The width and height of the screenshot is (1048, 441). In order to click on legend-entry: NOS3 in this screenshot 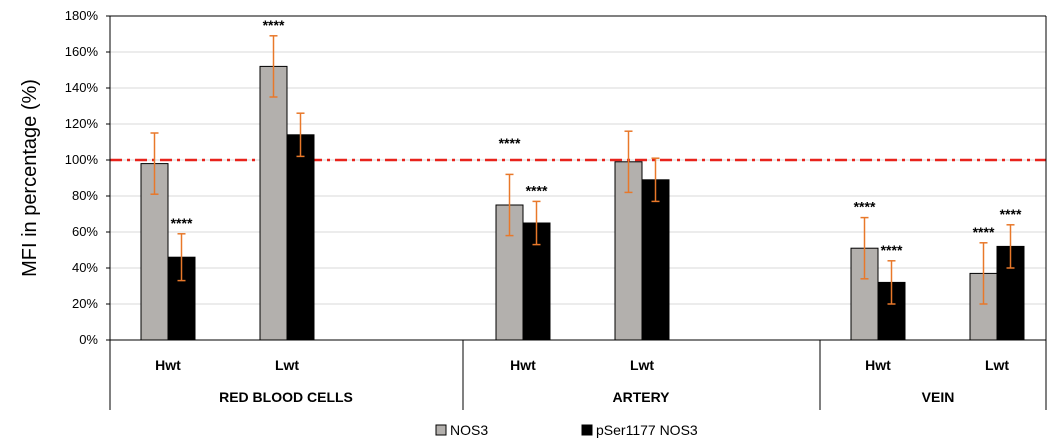, I will do `click(469, 430)`.